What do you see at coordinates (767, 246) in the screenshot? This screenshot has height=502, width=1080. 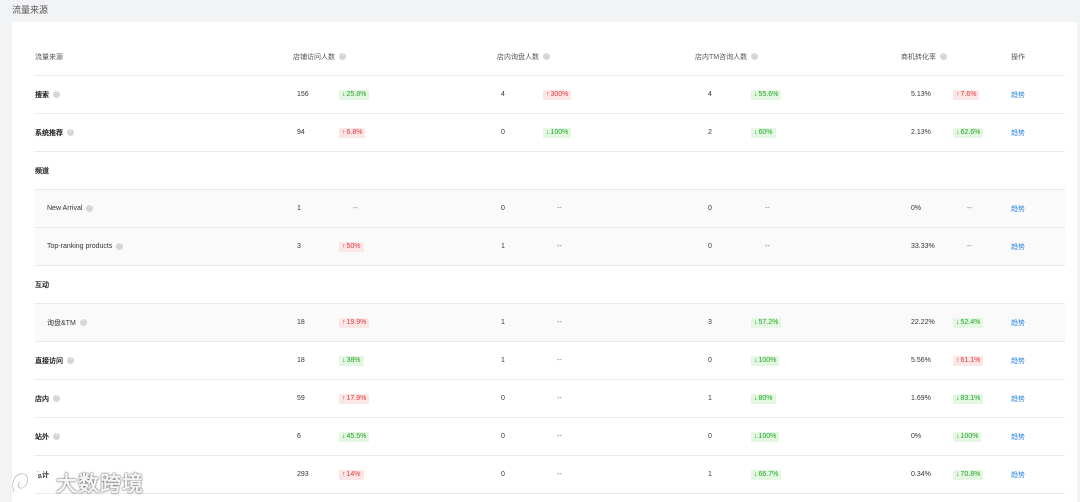 I see `tm-change-empty: --` at bounding box center [767, 246].